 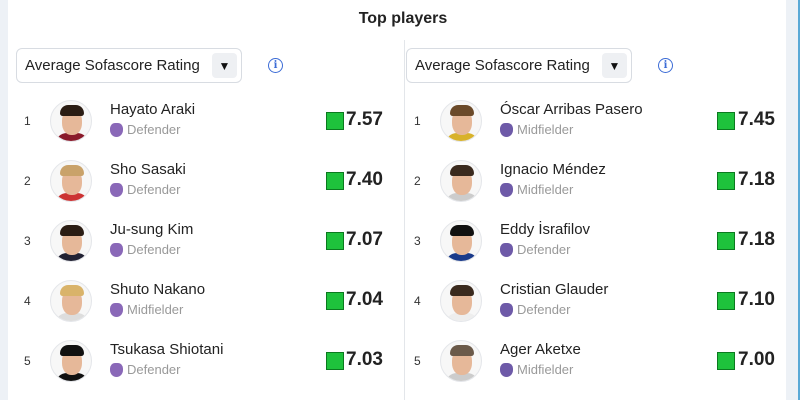 I want to click on player-row: 1 Óscar Arribas Pasero Midfielder 7.45, so click(x=604, y=121).